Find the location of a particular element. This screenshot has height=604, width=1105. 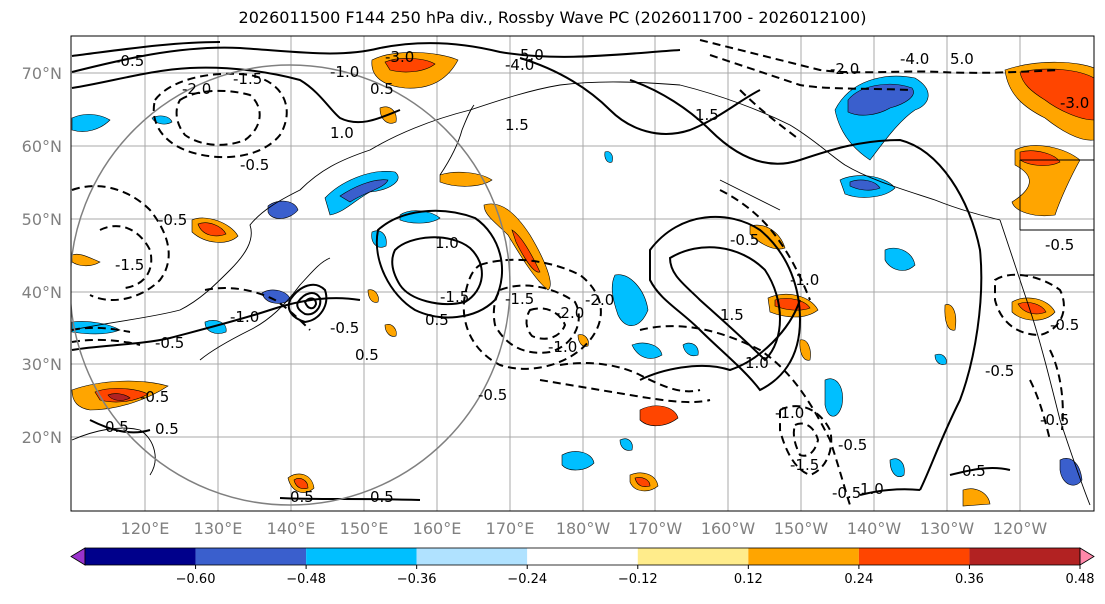

colorbar-tick-label: −0.12 is located at coordinates (638, 579).